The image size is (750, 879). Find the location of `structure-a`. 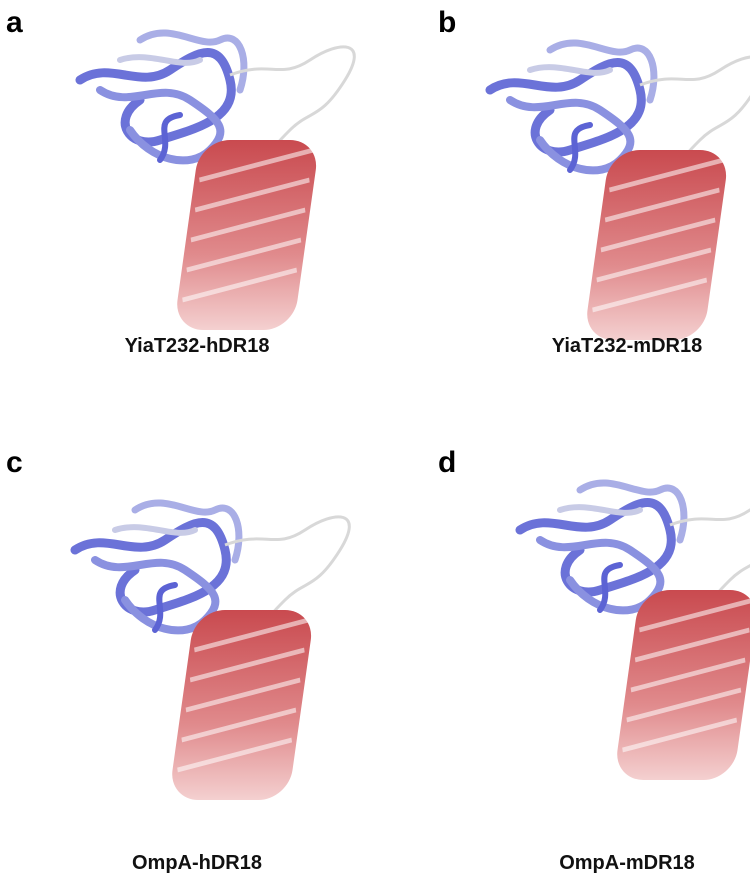

structure-a is located at coordinates (217, 181).